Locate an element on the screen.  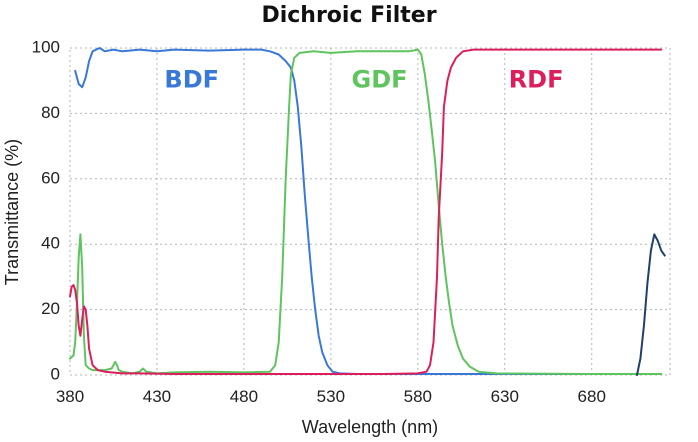
y-axis-label: Transmittance (%) is located at coordinates (12, 212).